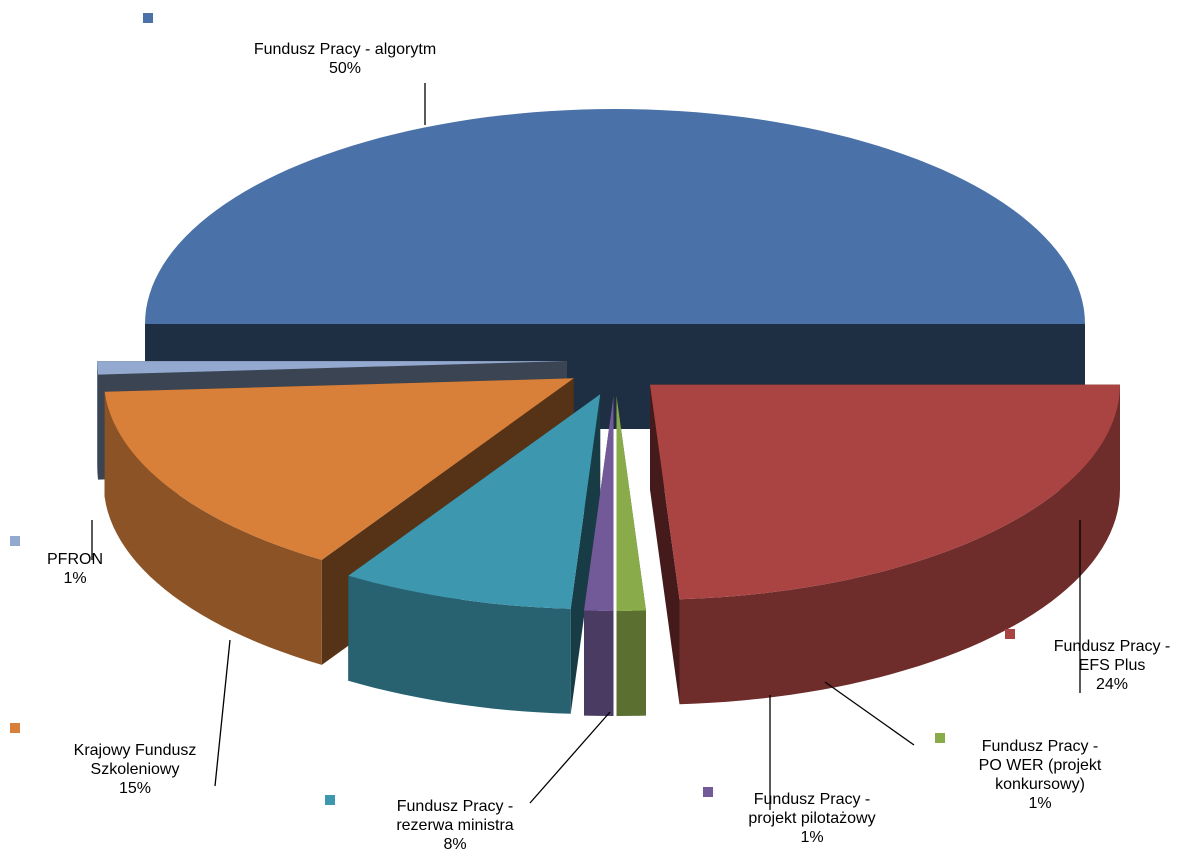 The width and height of the screenshot is (1192, 865). I want to click on category-label: Fundusz Pracy - projekt pilotażowy, so click(812, 809).